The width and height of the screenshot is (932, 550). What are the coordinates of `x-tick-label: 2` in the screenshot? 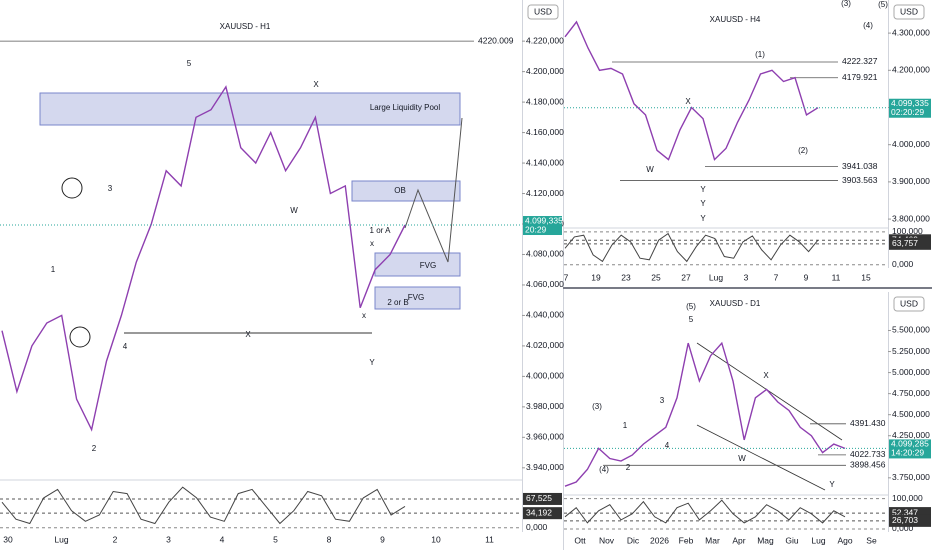 It's located at (115, 539).